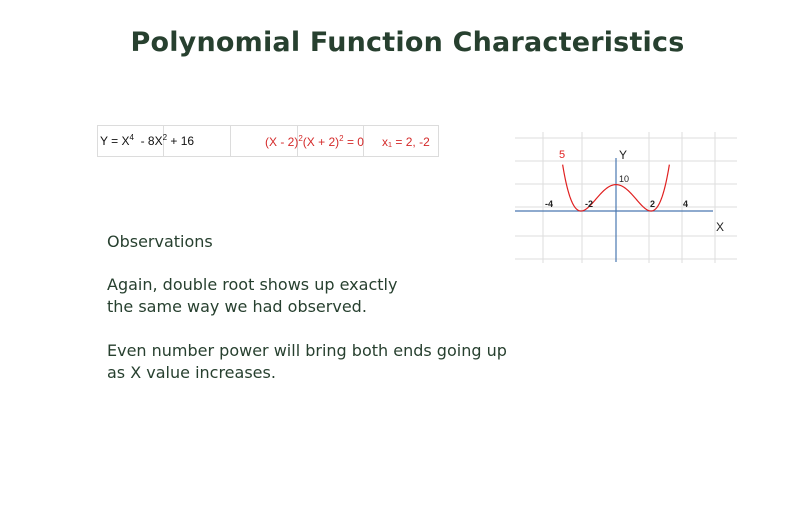 Image resolution: width=799 pixels, height=525 pixels. What do you see at coordinates (407, 42) in the screenshot?
I see `slide-title: Polynomial Function Characteristics` at bounding box center [407, 42].